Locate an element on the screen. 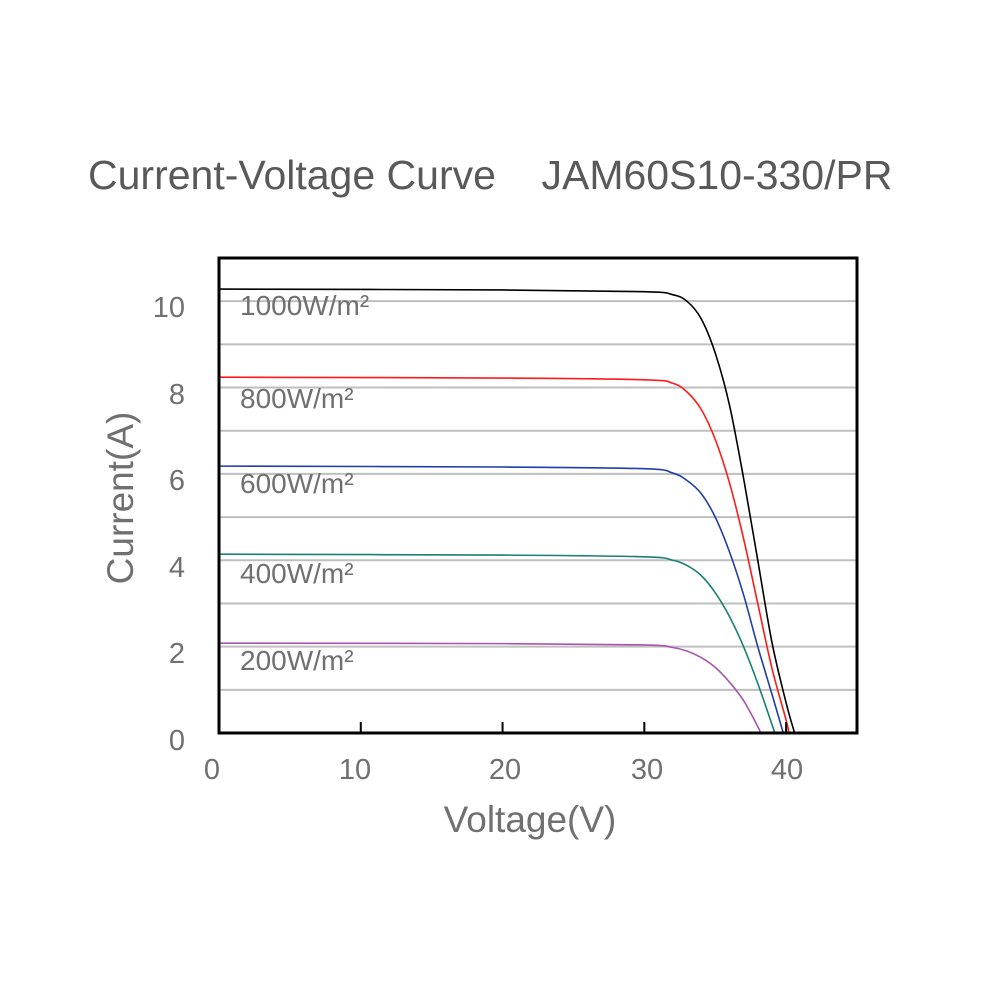 This screenshot has height=1000, width=1000. curve-label-1000: 1000W/m² is located at coordinates (304, 305).